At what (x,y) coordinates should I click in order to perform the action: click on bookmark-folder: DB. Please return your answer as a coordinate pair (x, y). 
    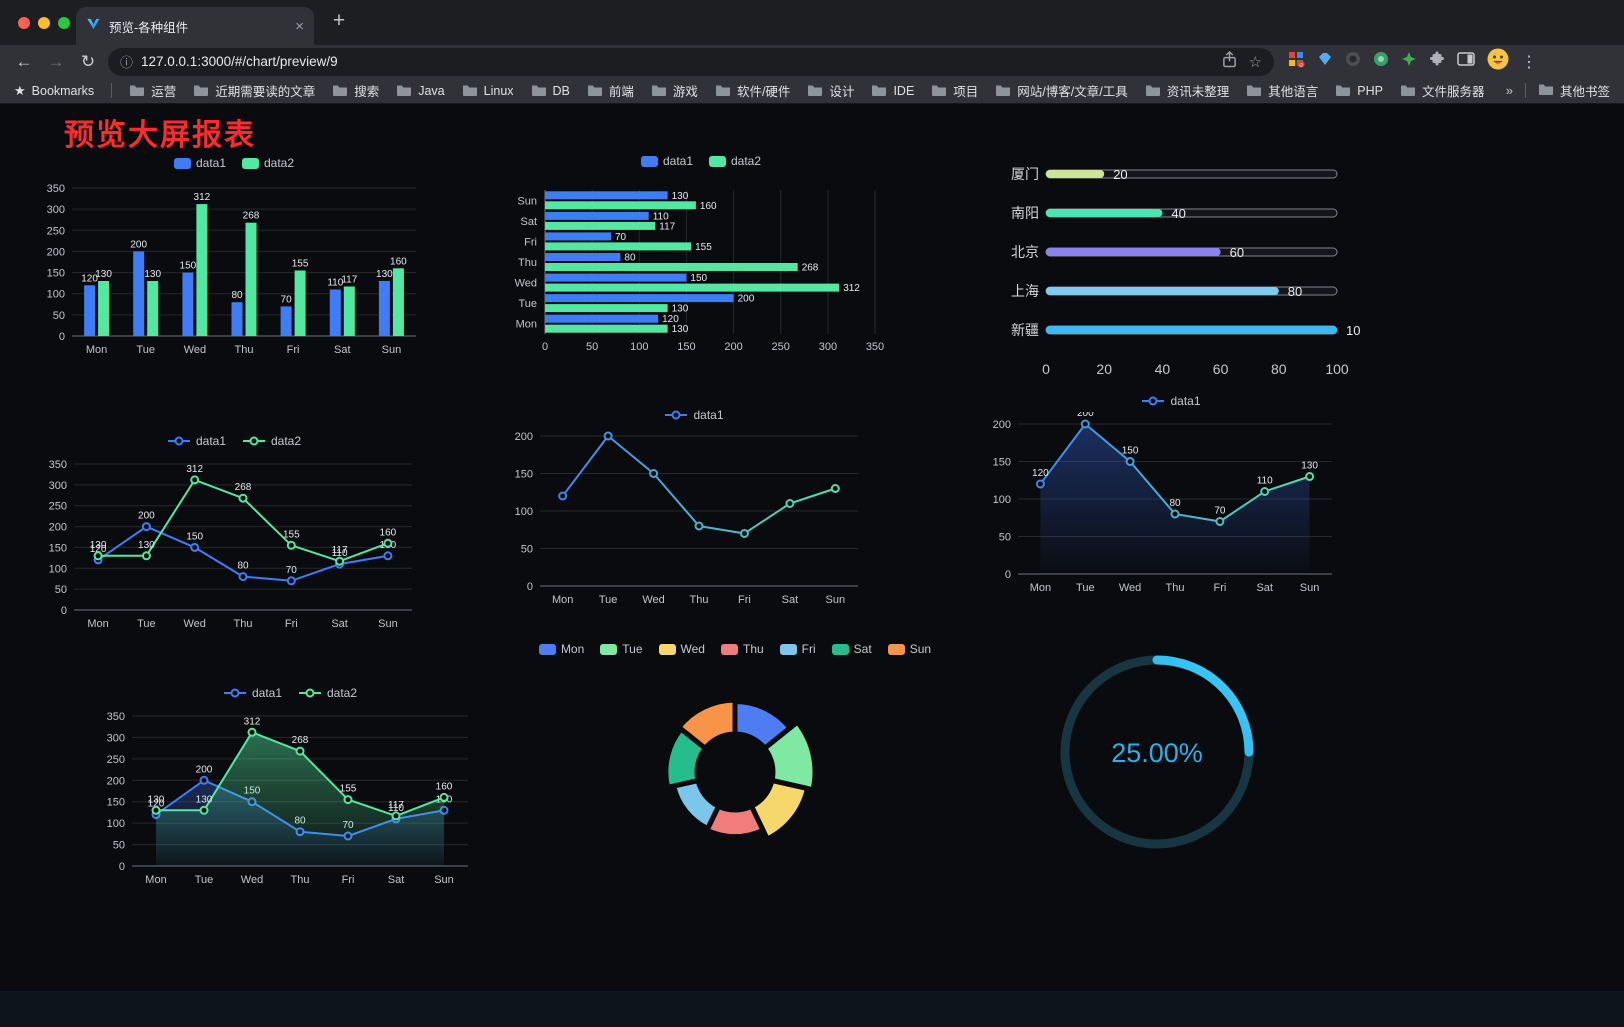
    Looking at the image, I should click on (550, 91).